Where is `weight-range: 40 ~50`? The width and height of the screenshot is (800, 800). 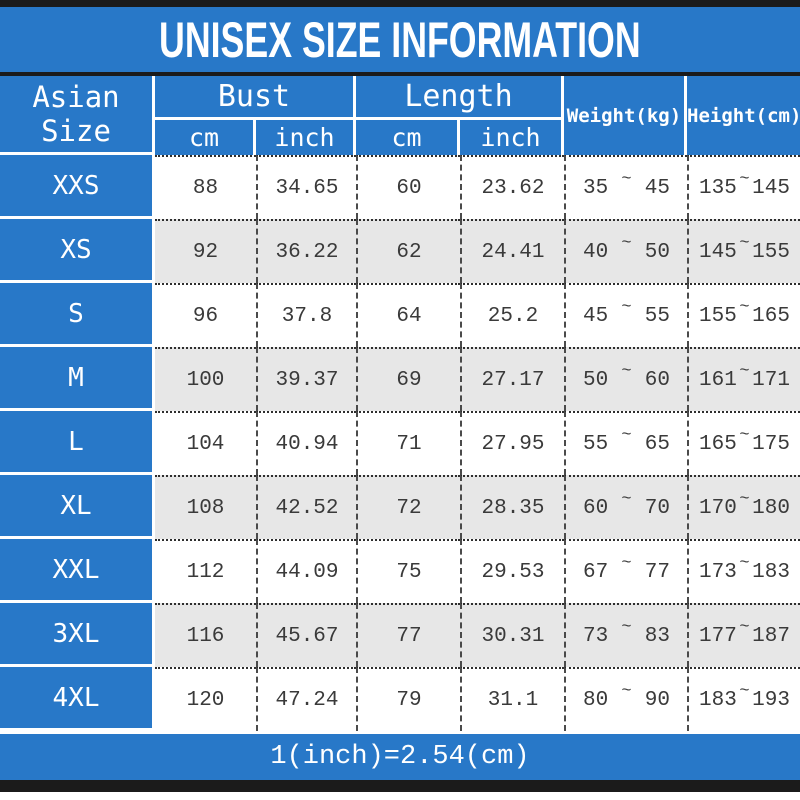 weight-range: 40 ~50 is located at coordinates (625, 251).